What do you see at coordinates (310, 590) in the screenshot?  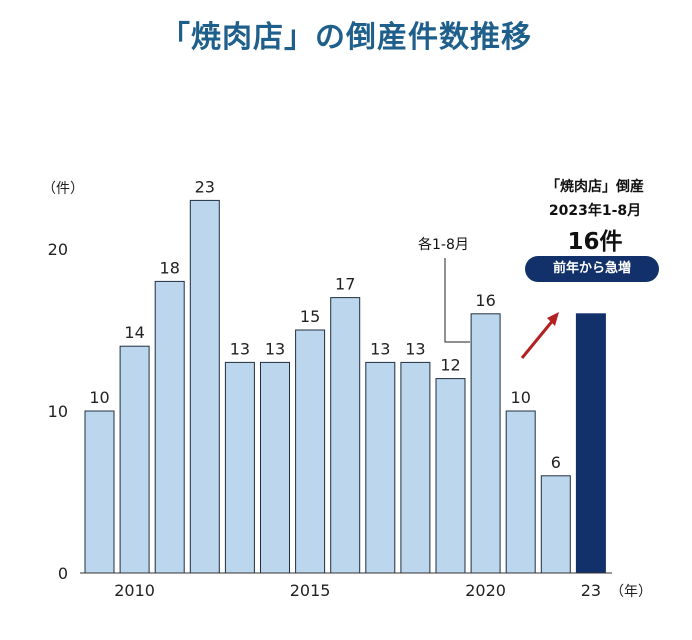 I see `x-tick-label: 2015` at bounding box center [310, 590].